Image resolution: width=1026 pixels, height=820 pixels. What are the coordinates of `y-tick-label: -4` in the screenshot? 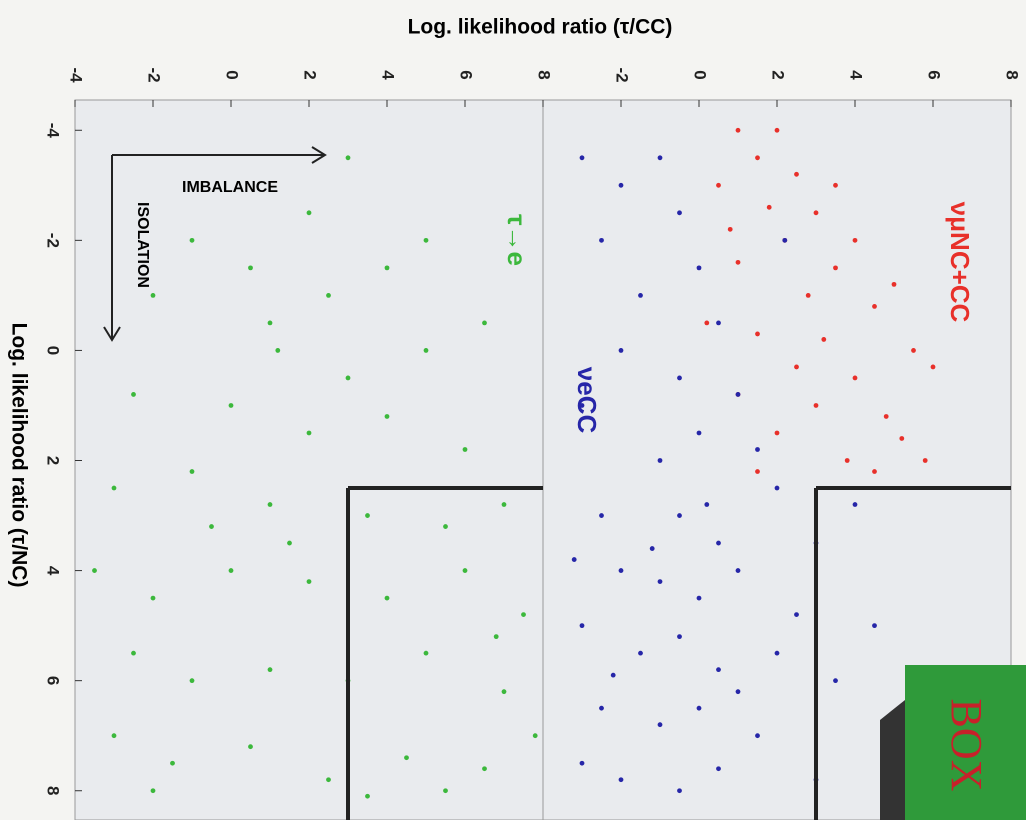 It's located at (53, 131).